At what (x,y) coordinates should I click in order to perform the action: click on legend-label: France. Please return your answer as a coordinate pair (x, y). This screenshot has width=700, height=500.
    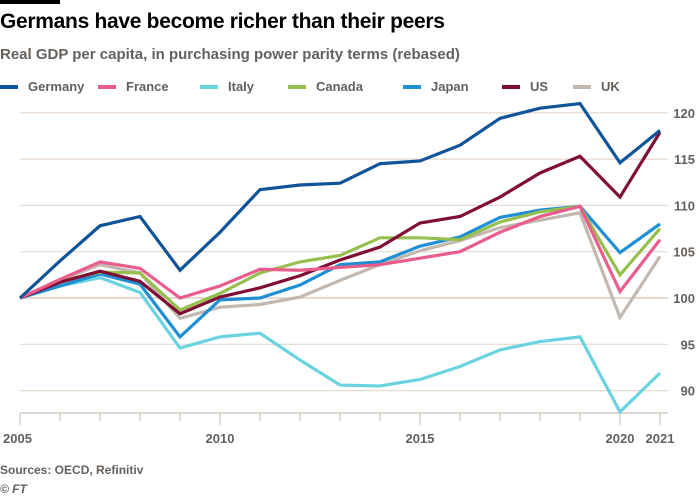
    Looking at the image, I should click on (147, 86).